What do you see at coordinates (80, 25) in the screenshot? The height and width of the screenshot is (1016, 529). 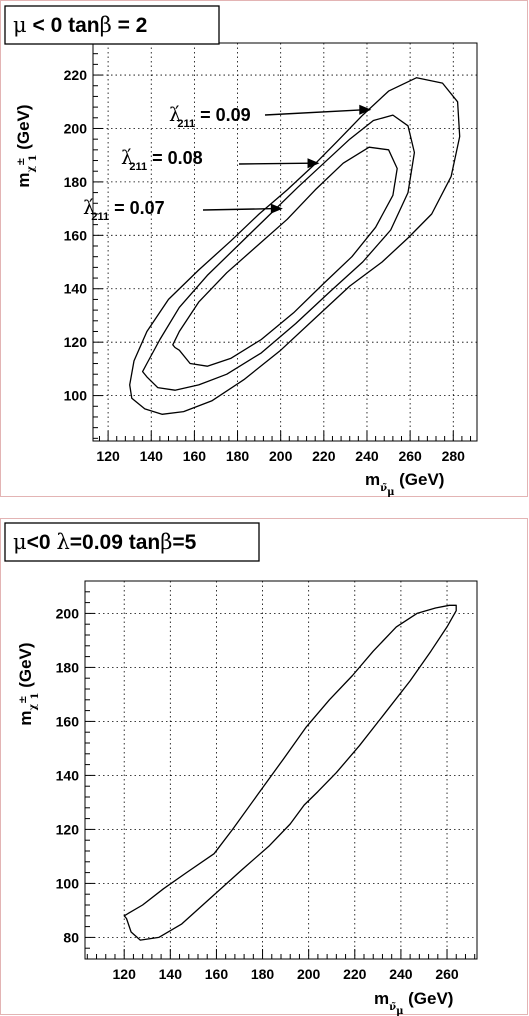 I see `chart-title: μ < 0 tanβ = 2` at bounding box center [80, 25].